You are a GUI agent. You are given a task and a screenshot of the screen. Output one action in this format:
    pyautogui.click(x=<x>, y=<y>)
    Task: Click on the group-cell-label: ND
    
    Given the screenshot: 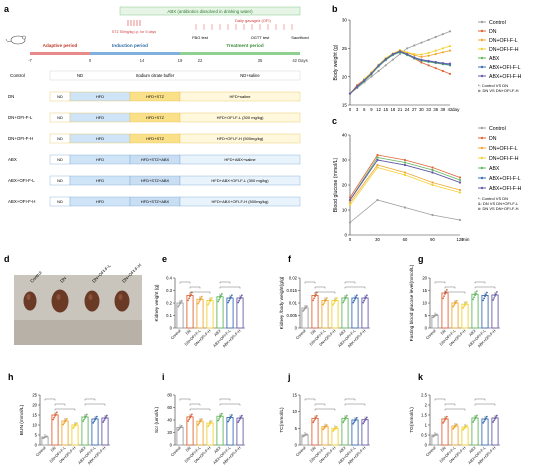 What is the action you would take?
    pyautogui.click(x=60, y=180)
    